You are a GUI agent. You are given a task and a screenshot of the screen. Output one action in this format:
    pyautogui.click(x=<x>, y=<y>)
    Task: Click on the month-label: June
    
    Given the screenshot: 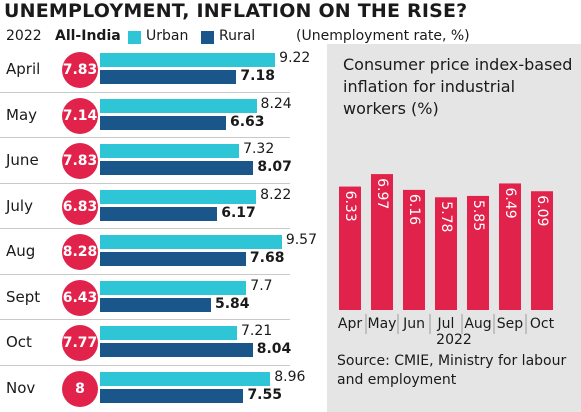 What is the action you would take?
    pyautogui.click(x=22, y=160)
    